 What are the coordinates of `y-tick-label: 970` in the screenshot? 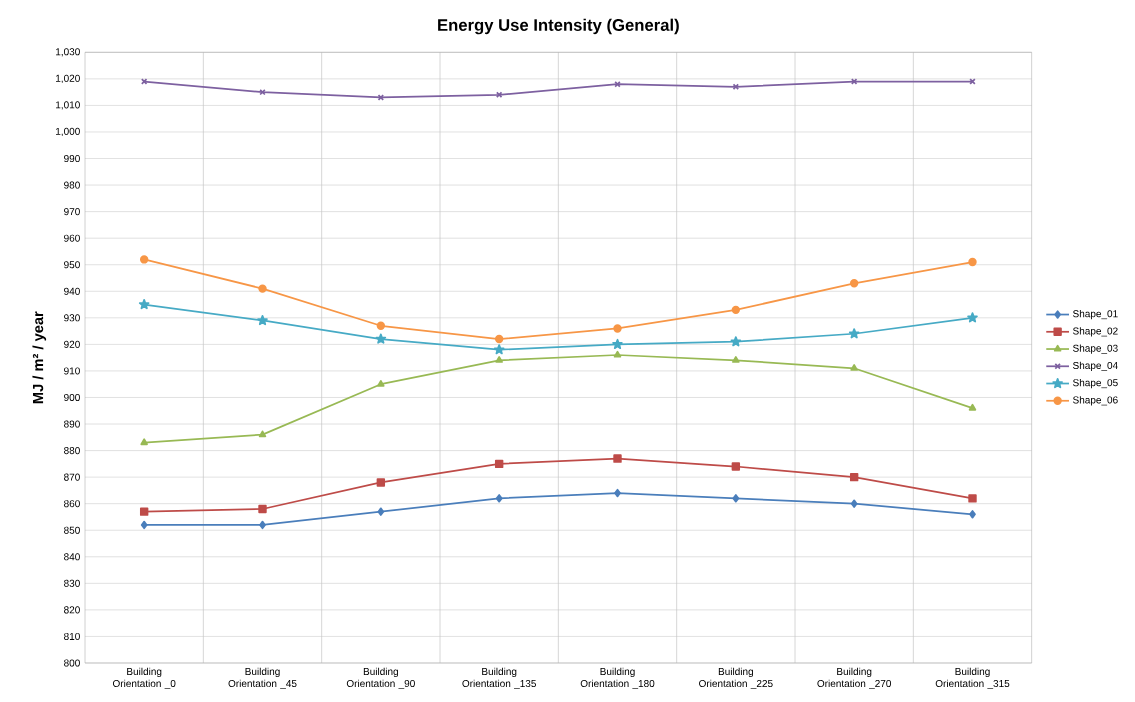 It's located at (72, 212).